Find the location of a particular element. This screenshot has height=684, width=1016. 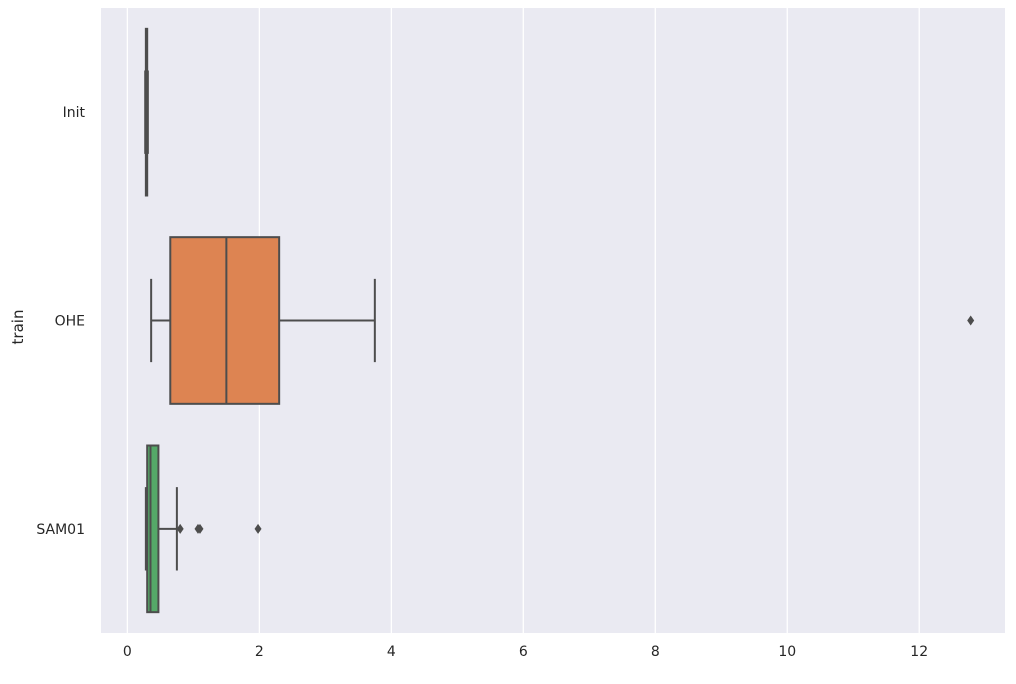

x-tick-label-6: 6 is located at coordinates (523, 652).